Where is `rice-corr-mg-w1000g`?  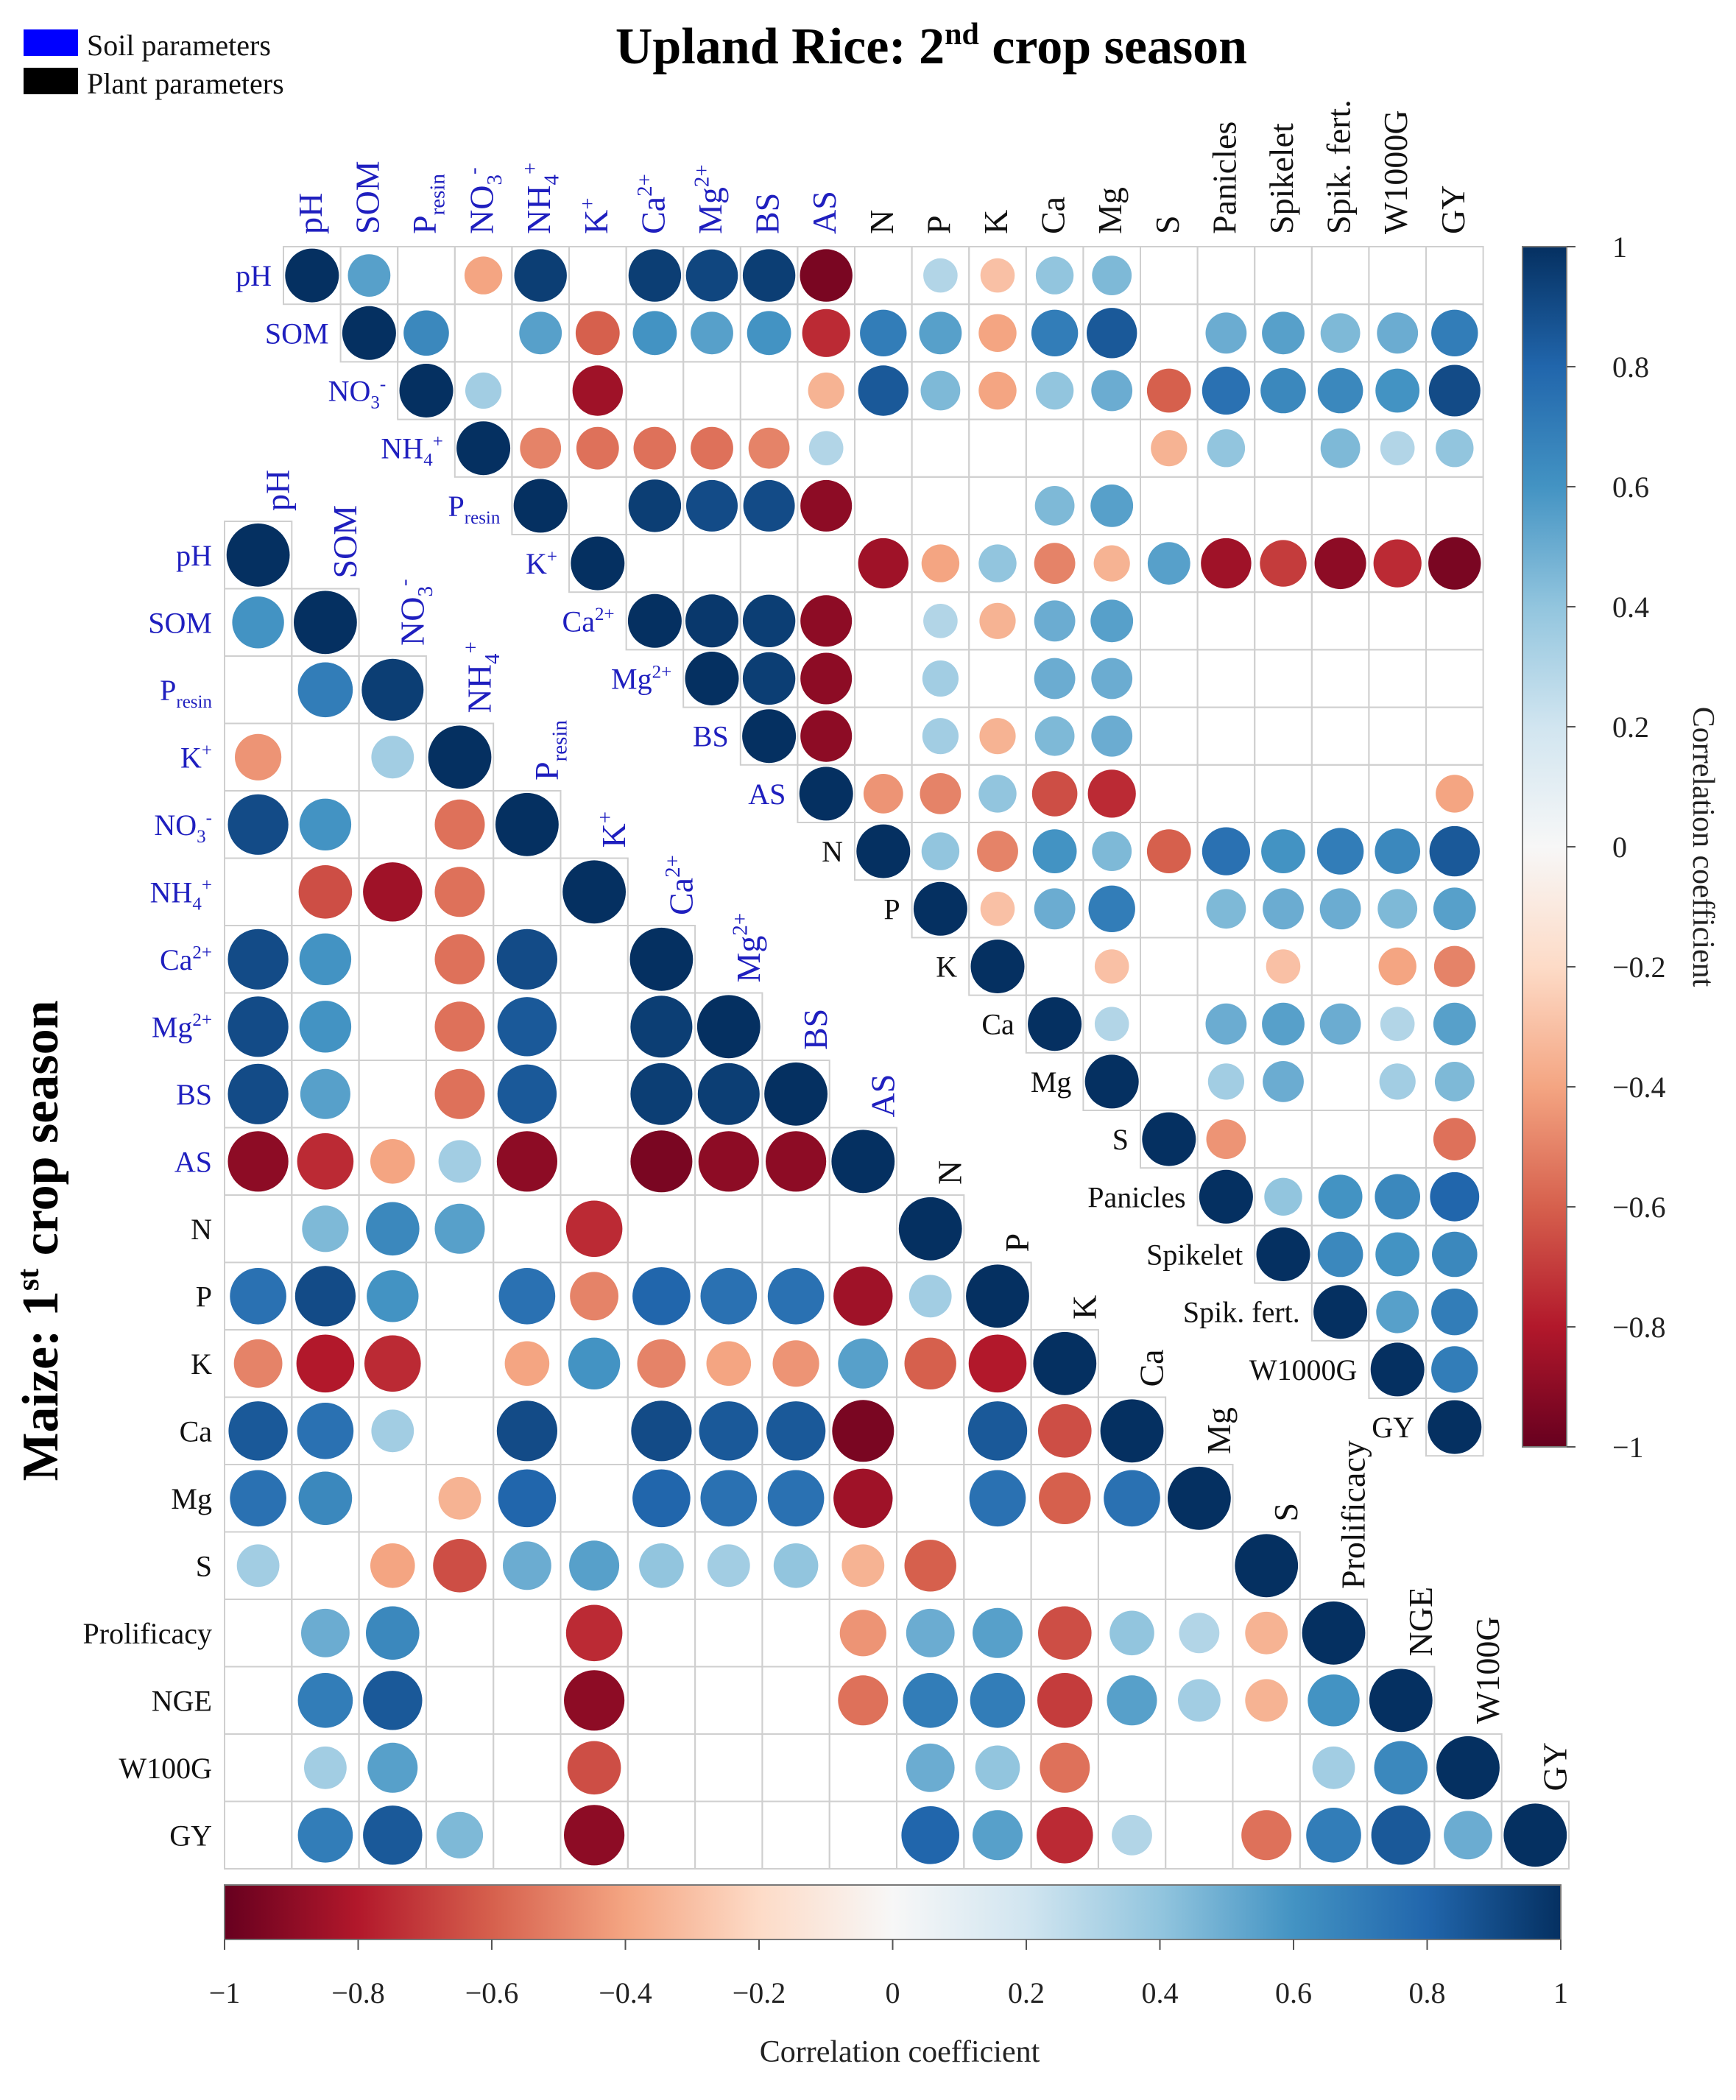
rice-corr-mg-w1000g is located at coordinates (1398, 1081).